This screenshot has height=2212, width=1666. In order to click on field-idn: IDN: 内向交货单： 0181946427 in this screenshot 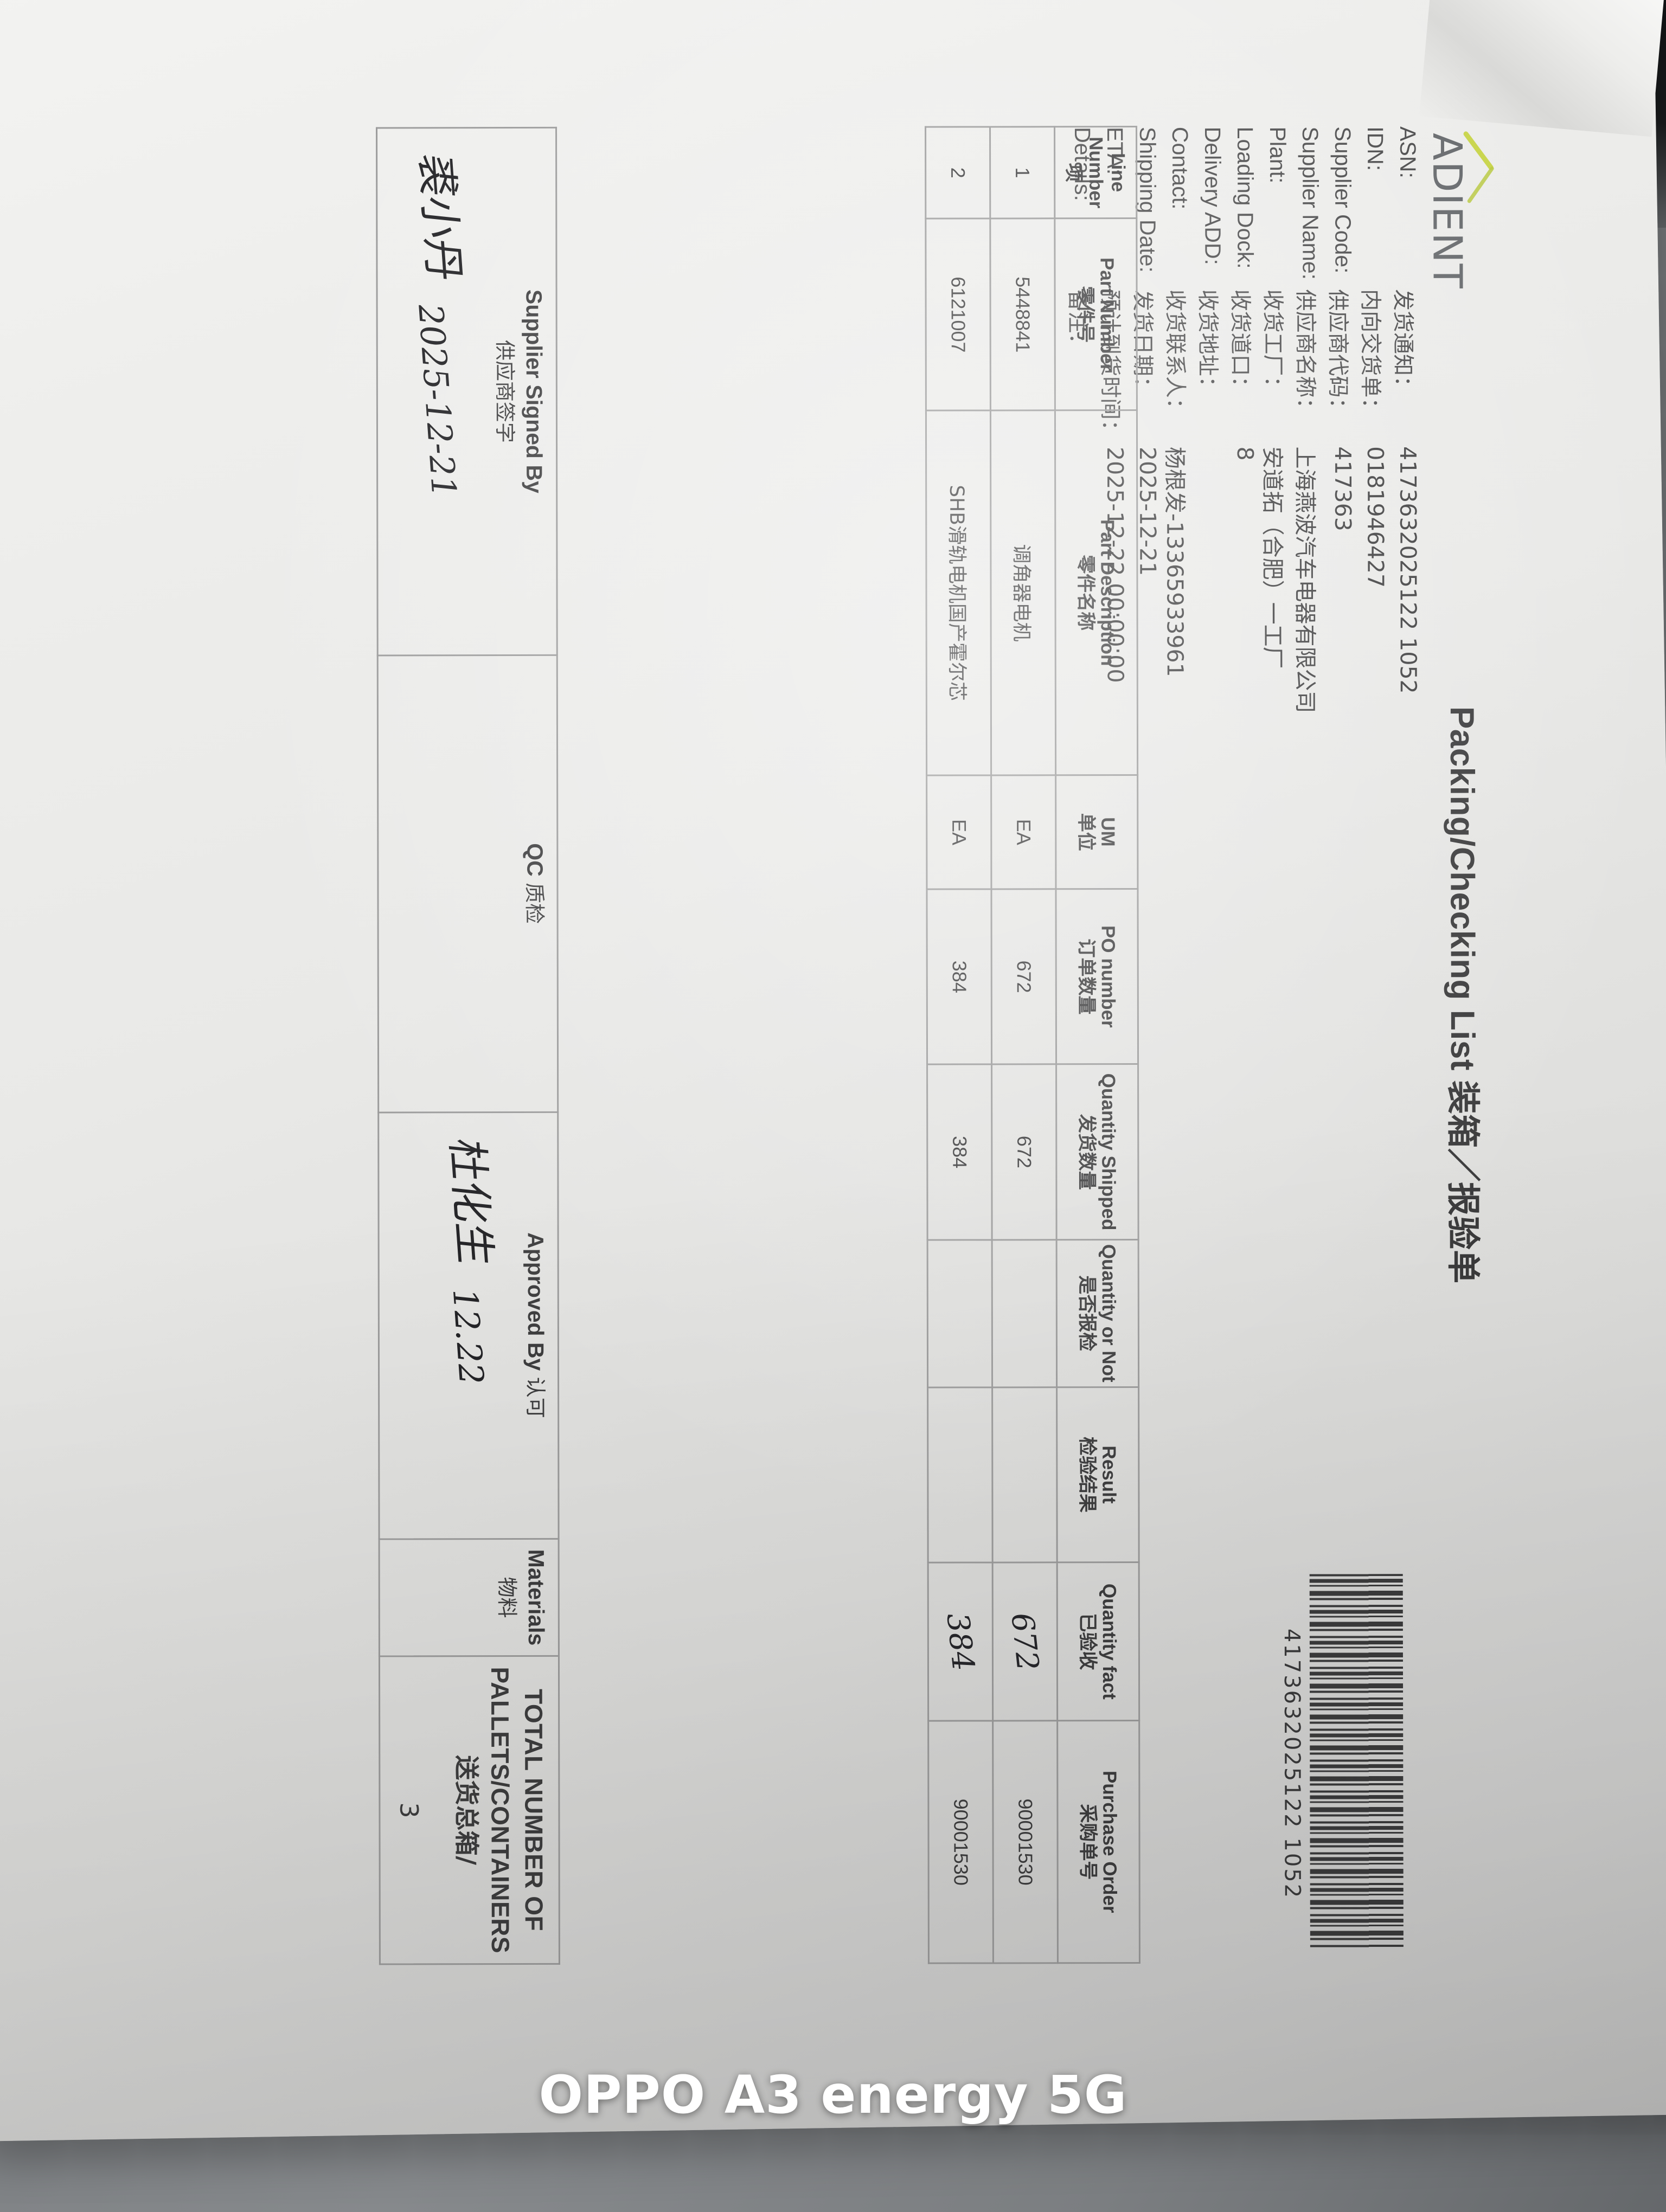, I will do `click(1372, 419)`.